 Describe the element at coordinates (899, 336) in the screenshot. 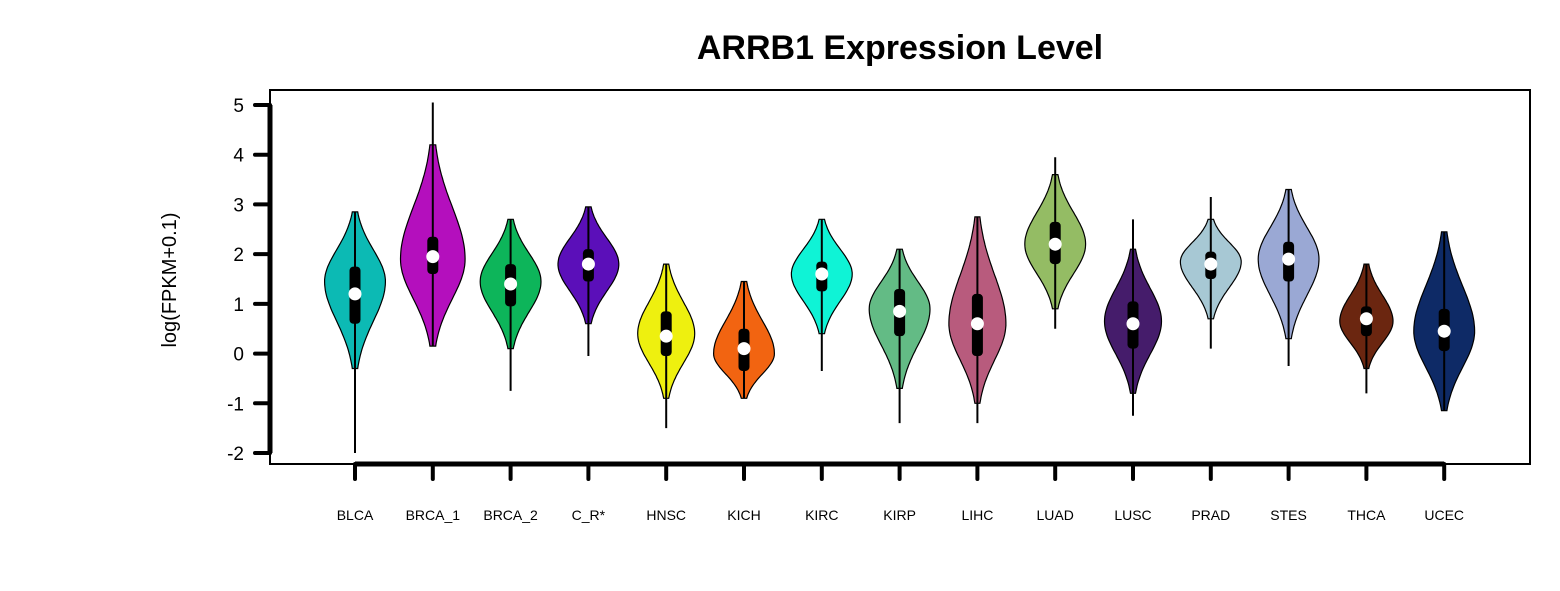

I see `violin-kirp` at that location.